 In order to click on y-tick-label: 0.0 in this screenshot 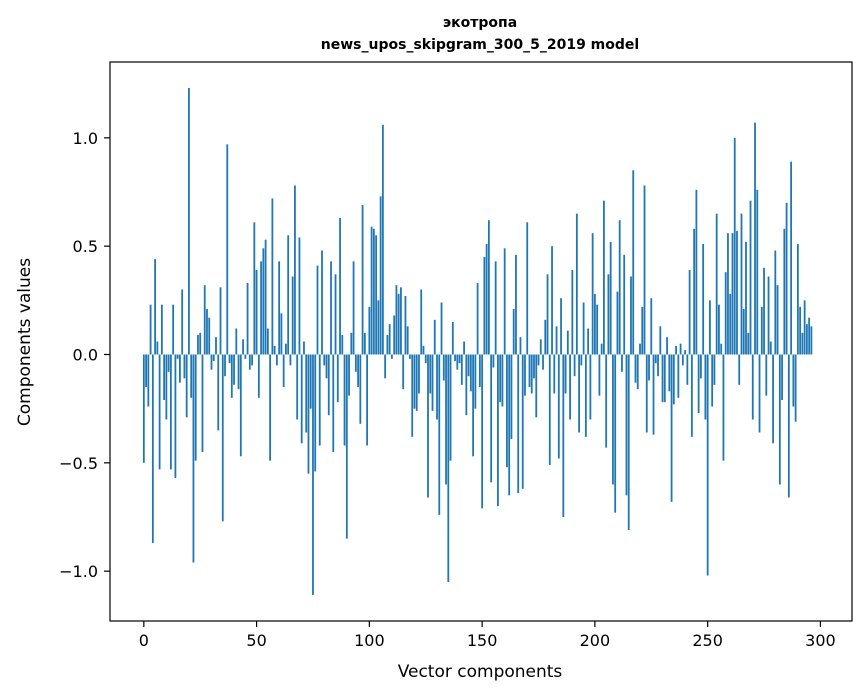, I will do `click(85, 355)`.